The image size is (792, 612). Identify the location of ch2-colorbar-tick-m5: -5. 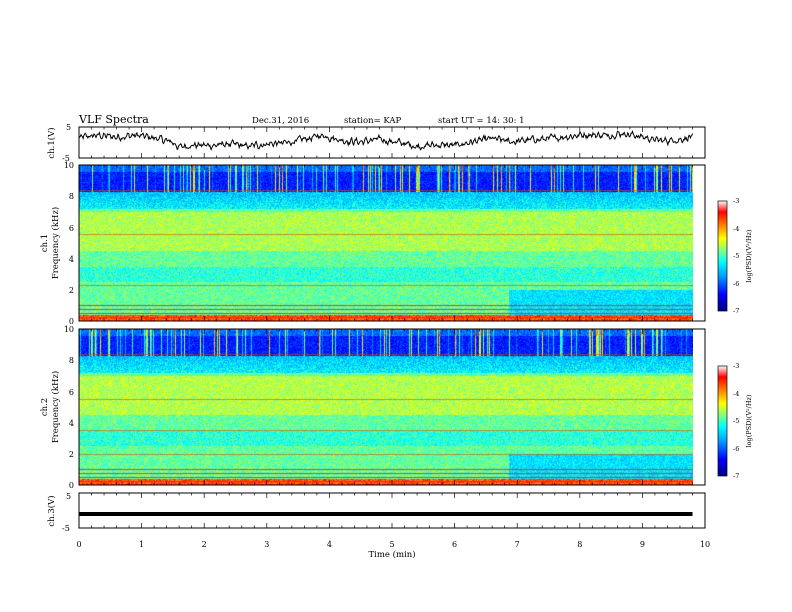
(736, 421).